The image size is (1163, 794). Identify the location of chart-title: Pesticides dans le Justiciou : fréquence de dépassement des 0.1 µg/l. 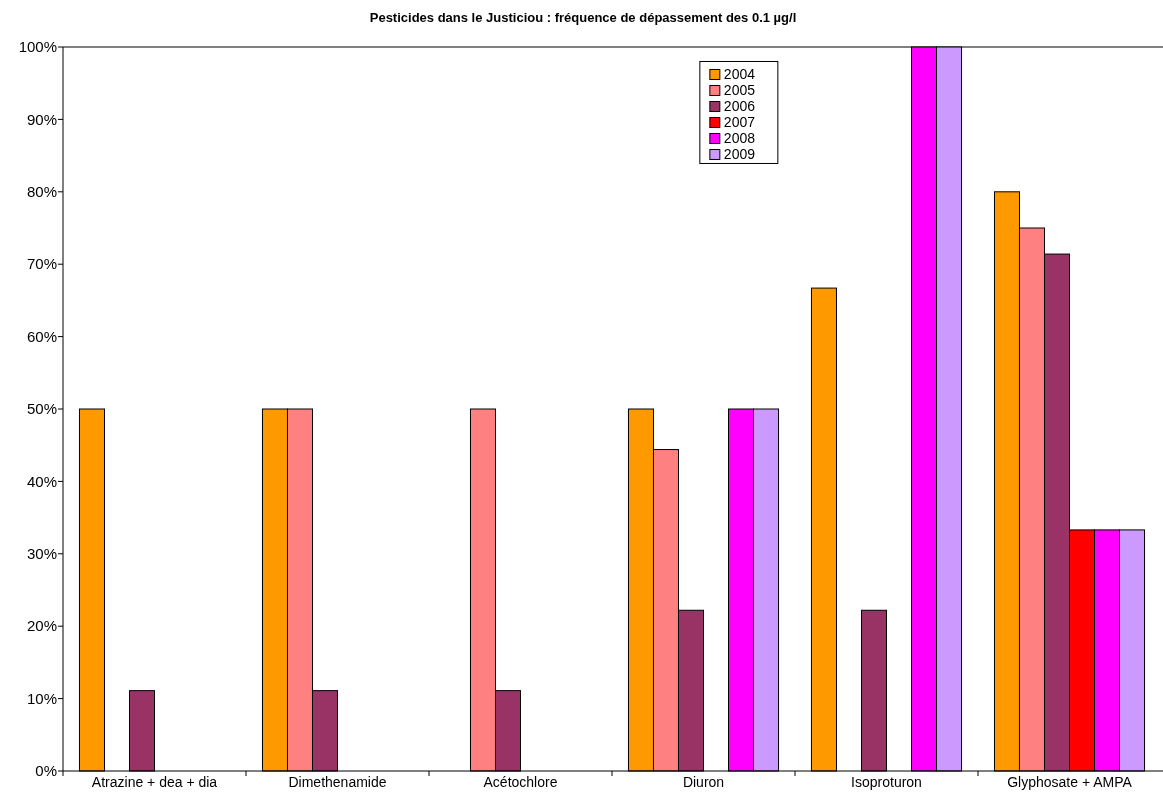
(583, 17).